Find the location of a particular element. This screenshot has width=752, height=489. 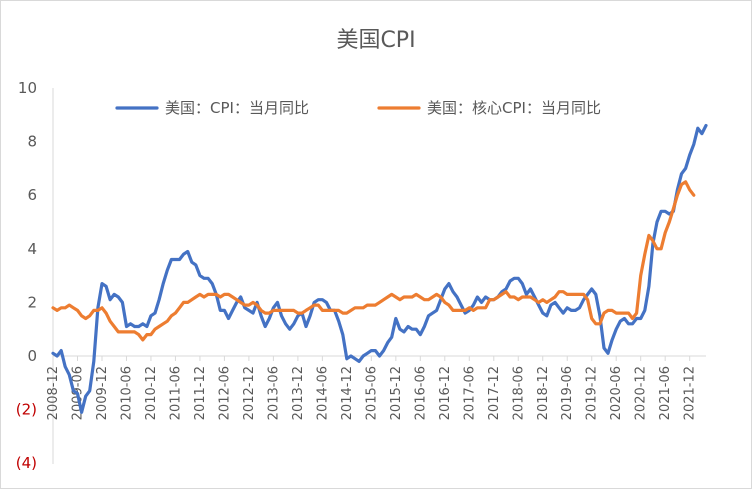

x-tick-label: 2019-06 is located at coordinates (567, 393).